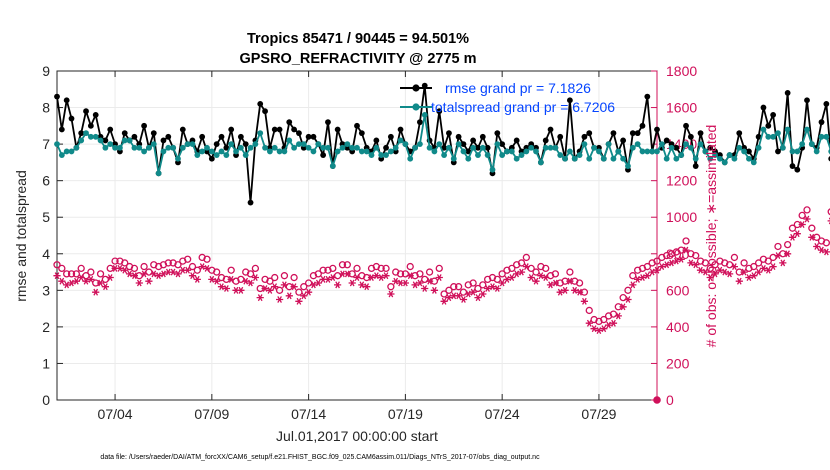 The height and width of the screenshot is (470, 830). I want to click on x-axis-label: Jul.01,2017 00:00:00 start, so click(357, 436).